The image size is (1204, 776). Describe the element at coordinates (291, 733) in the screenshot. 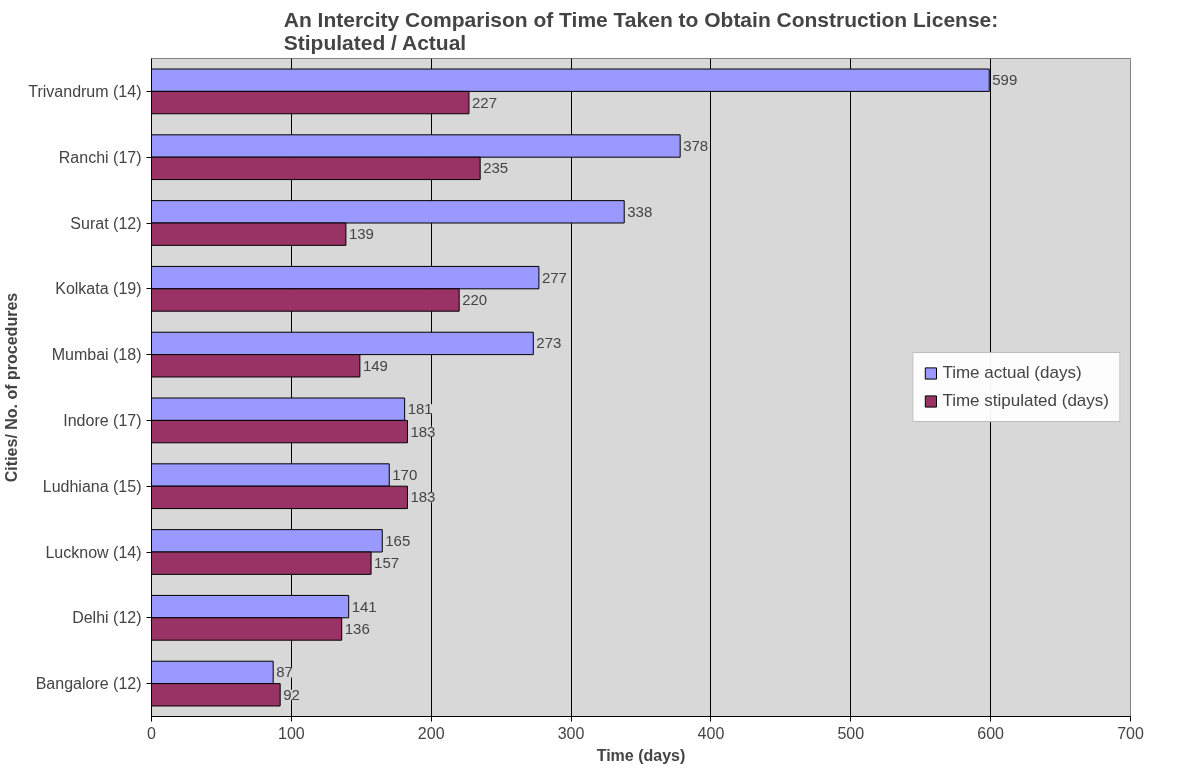

I see `x-tick-label: 100` at that location.